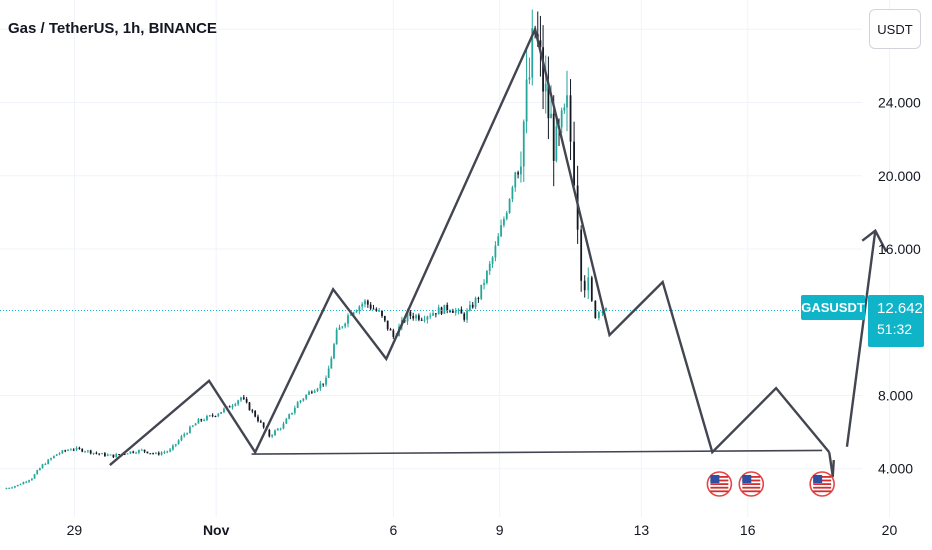 This screenshot has height=550, width=932. I want to click on x-tick-label: 16, so click(748, 530).